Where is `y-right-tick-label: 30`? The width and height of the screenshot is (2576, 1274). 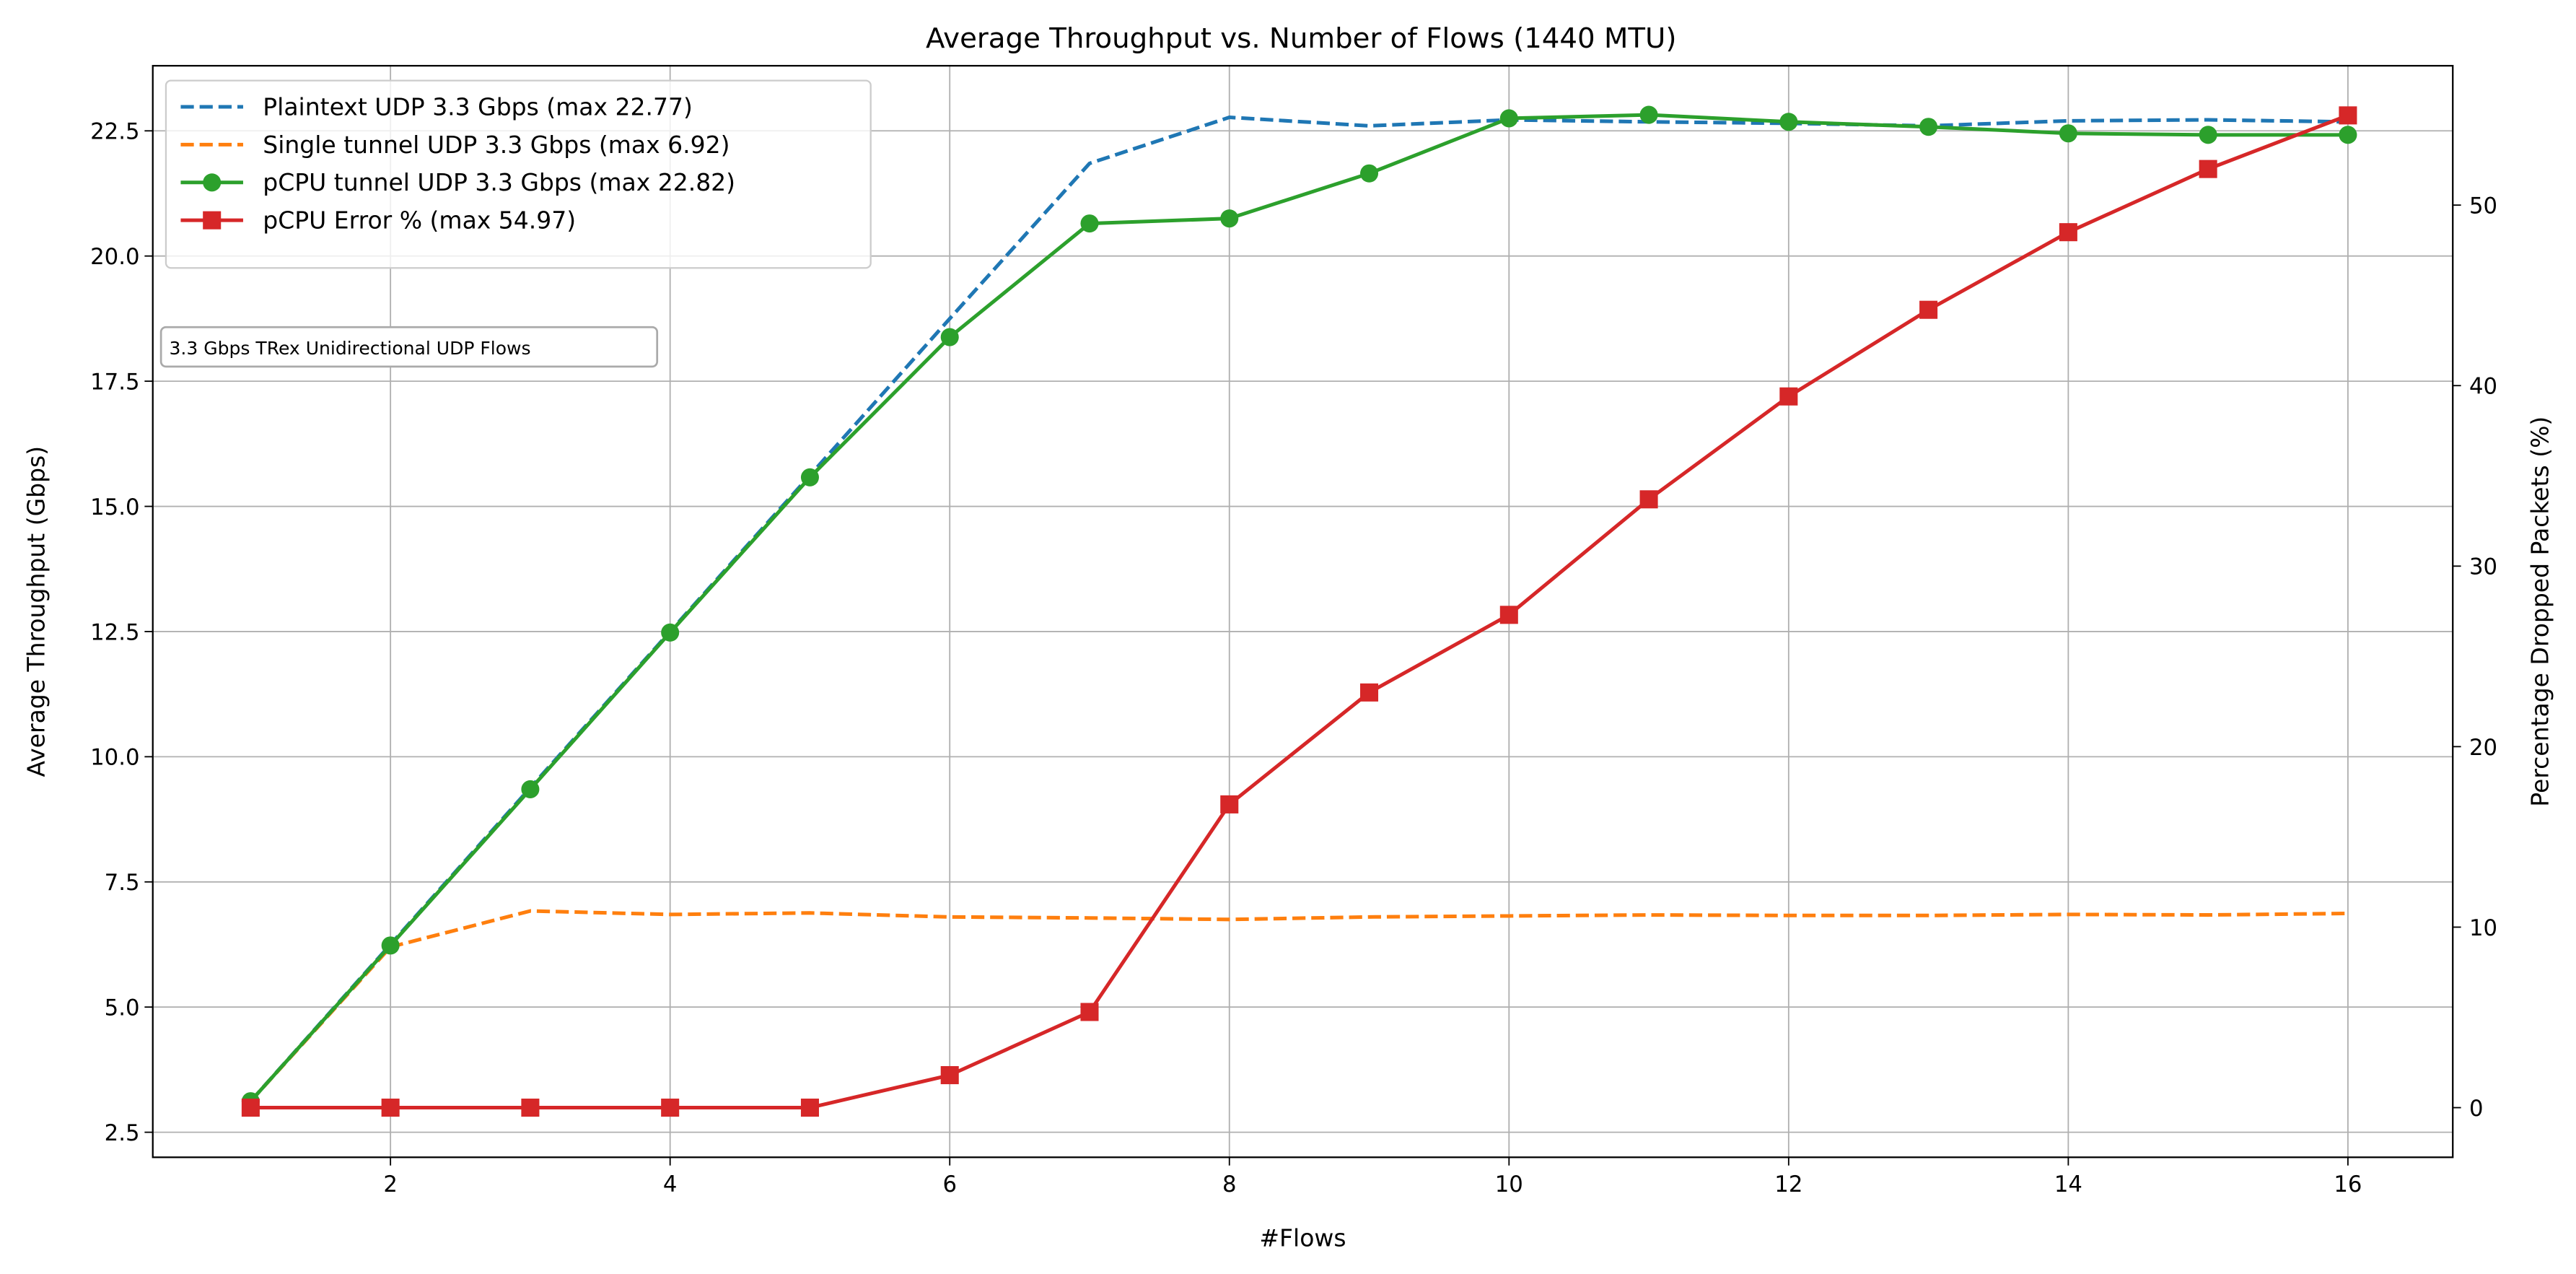
y-right-tick-label: 30 is located at coordinates (2483, 567).